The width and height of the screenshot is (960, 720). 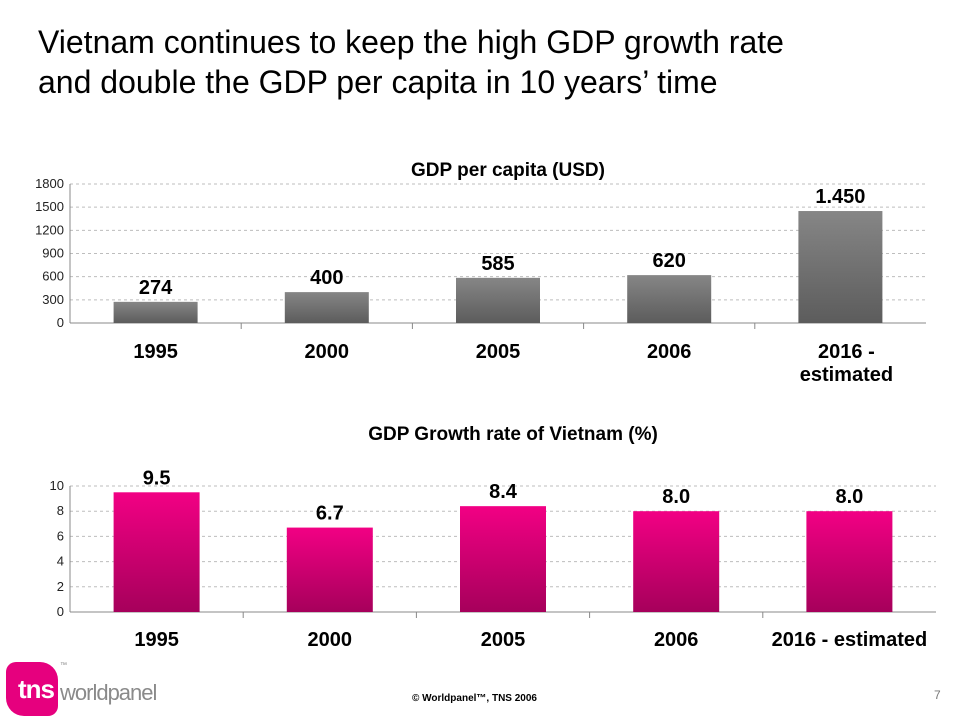 I want to click on logo-brand-text: worldpanel, so click(x=108, y=692).